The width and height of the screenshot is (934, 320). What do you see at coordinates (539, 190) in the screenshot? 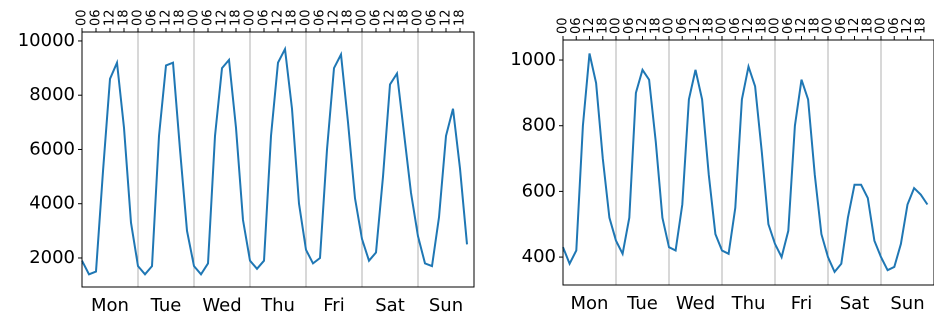
I see `y-tick-label: 600` at bounding box center [539, 190].